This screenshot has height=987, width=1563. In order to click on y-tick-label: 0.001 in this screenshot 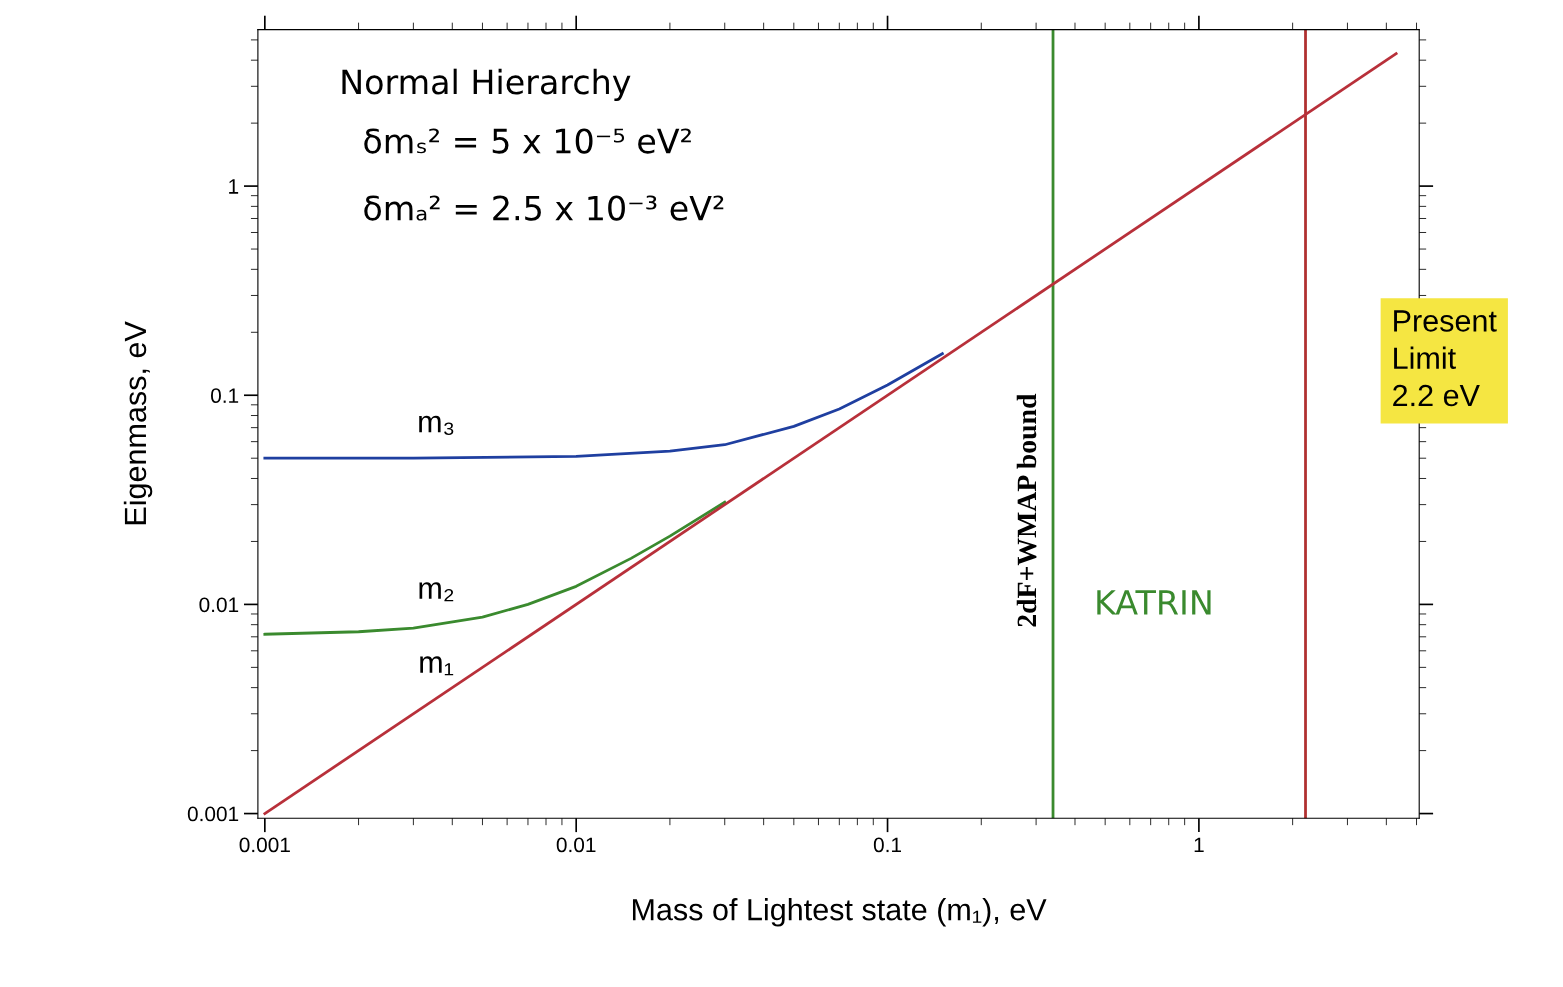, I will do `click(213, 814)`.